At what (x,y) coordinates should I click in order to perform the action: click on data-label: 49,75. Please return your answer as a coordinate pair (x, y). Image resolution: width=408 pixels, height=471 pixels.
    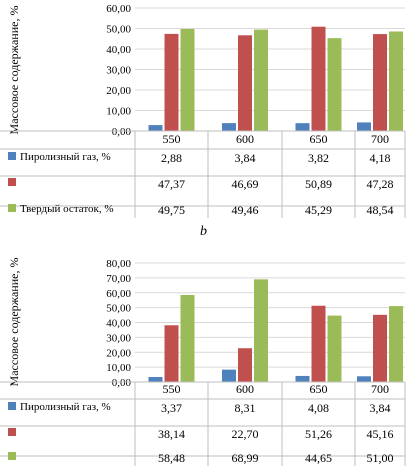
    Looking at the image, I should click on (171, 210).